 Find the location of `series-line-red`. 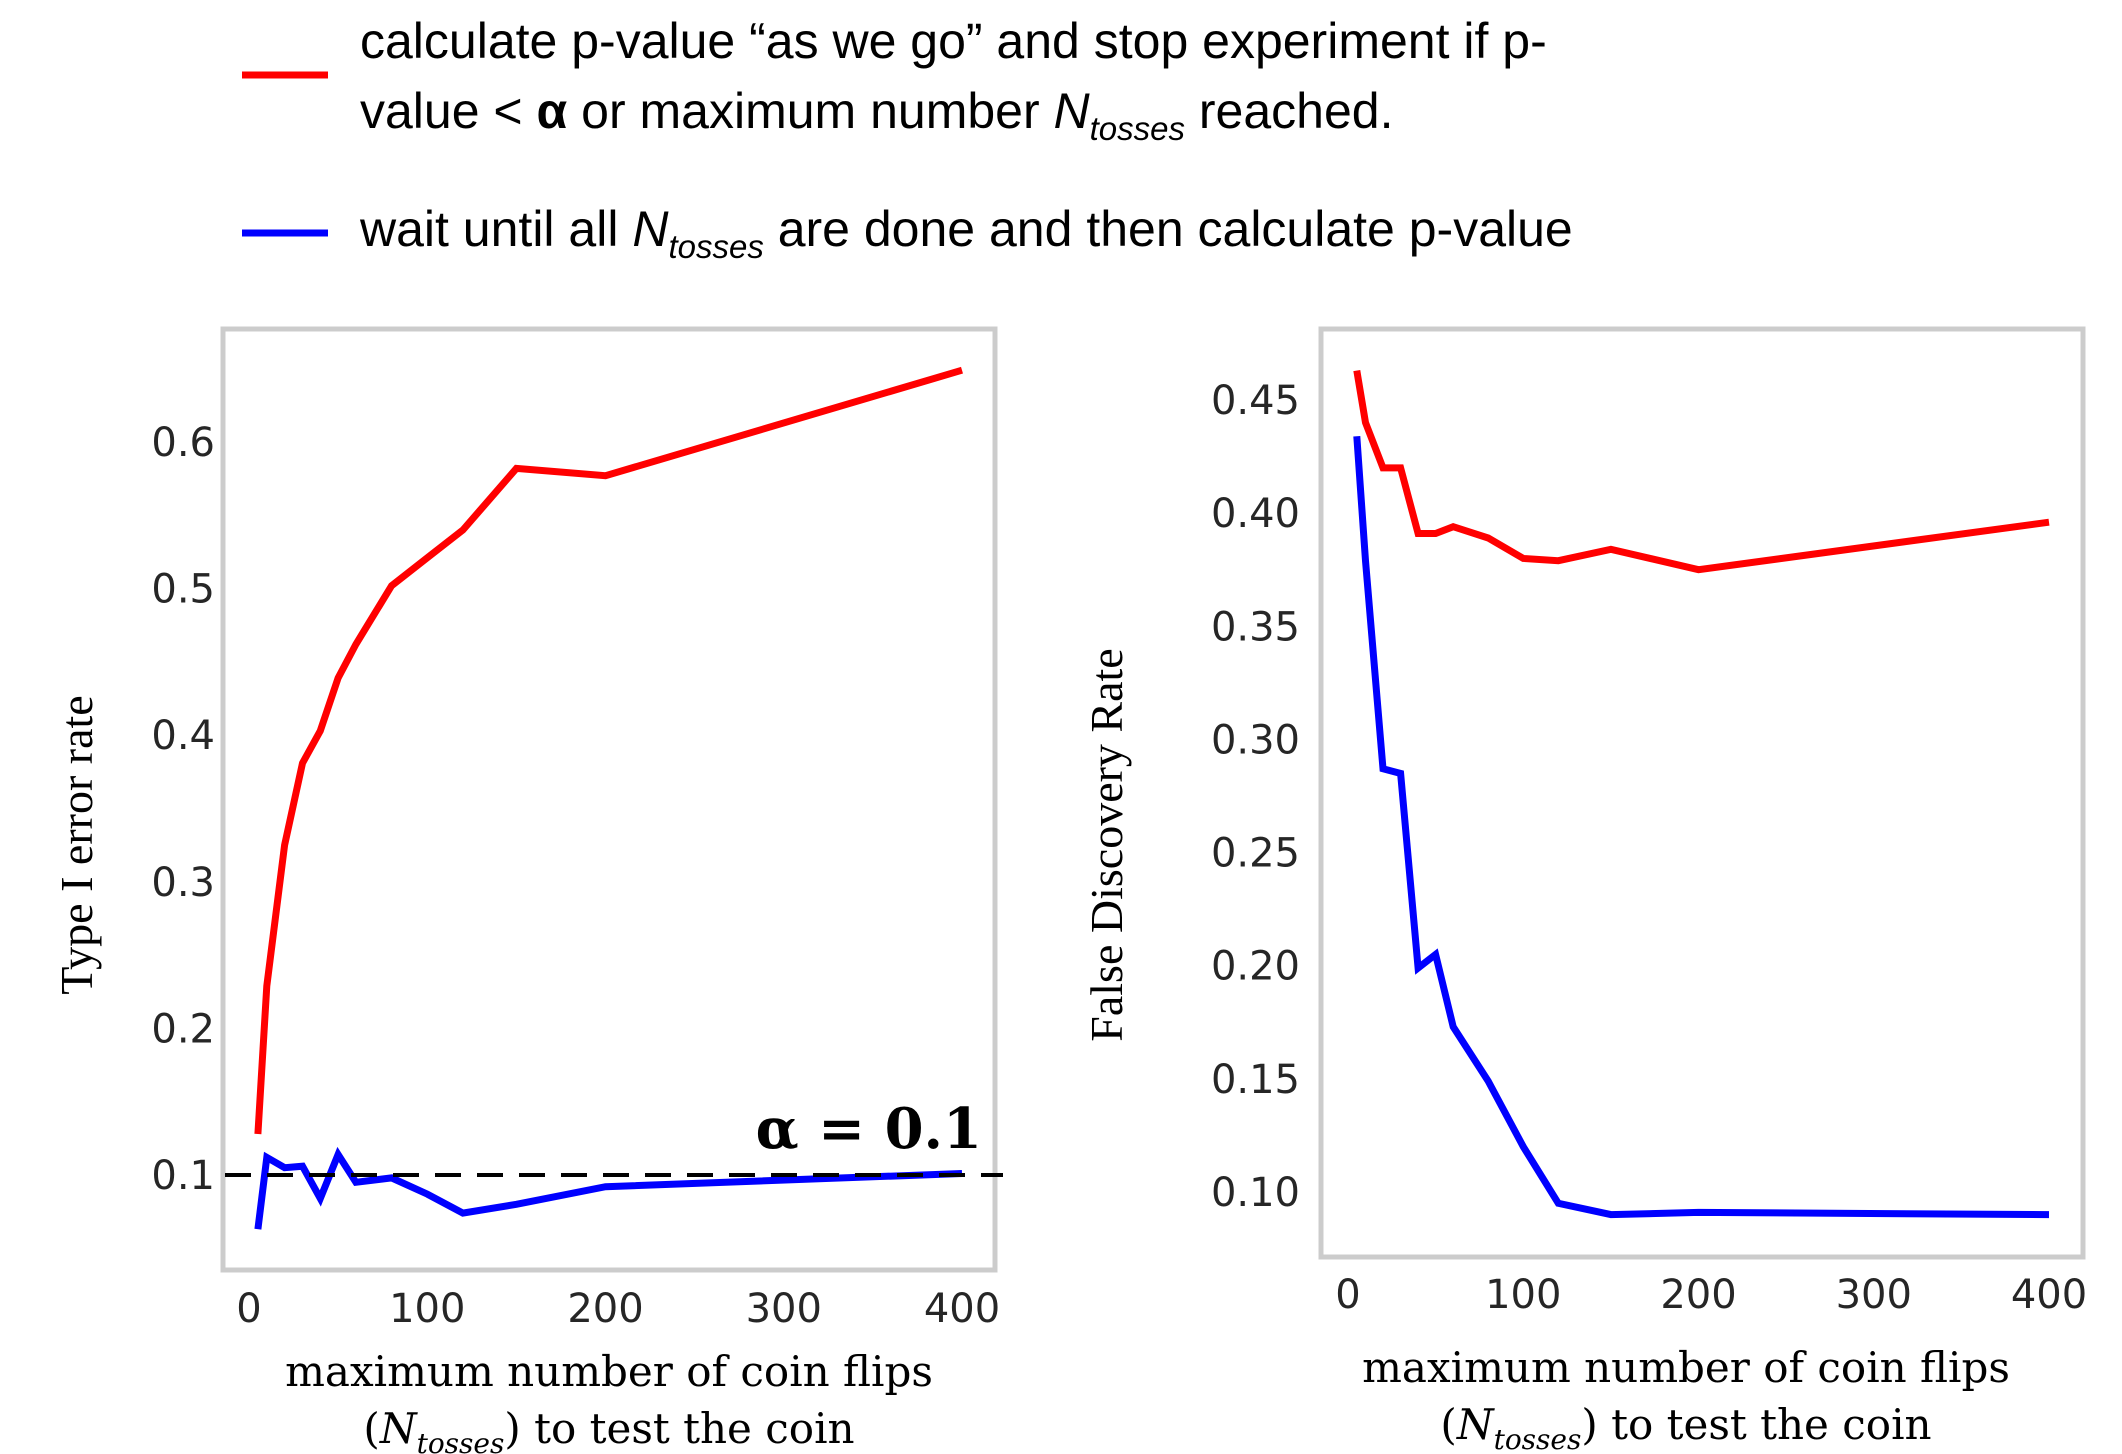

series-line-red is located at coordinates (1701, 472).